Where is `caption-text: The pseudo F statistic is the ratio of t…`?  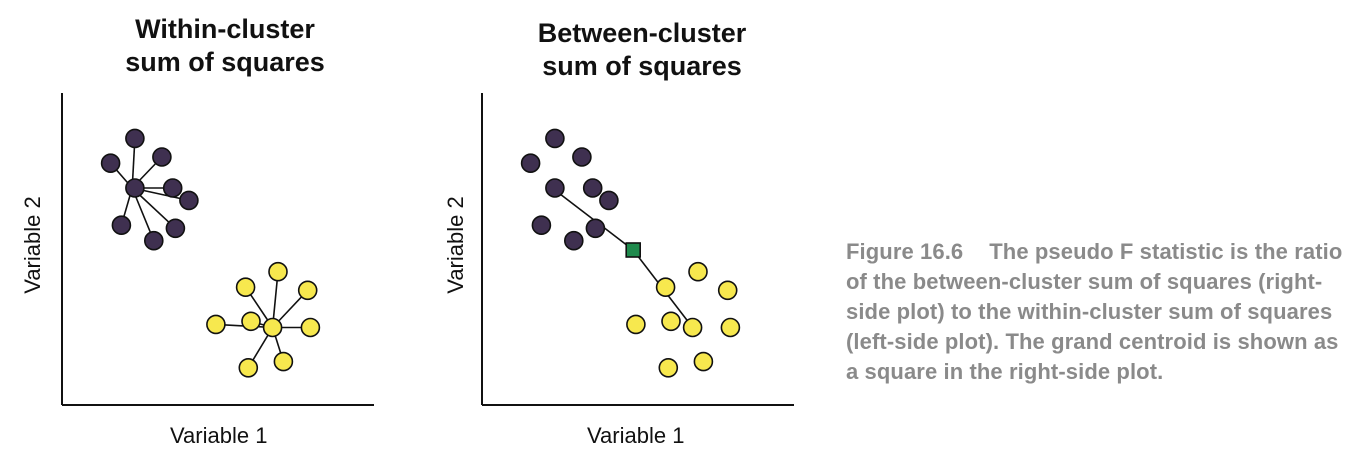
caption-text: The pseudo F statistic is the ratio of t… is located at coordinates (1094, 311).